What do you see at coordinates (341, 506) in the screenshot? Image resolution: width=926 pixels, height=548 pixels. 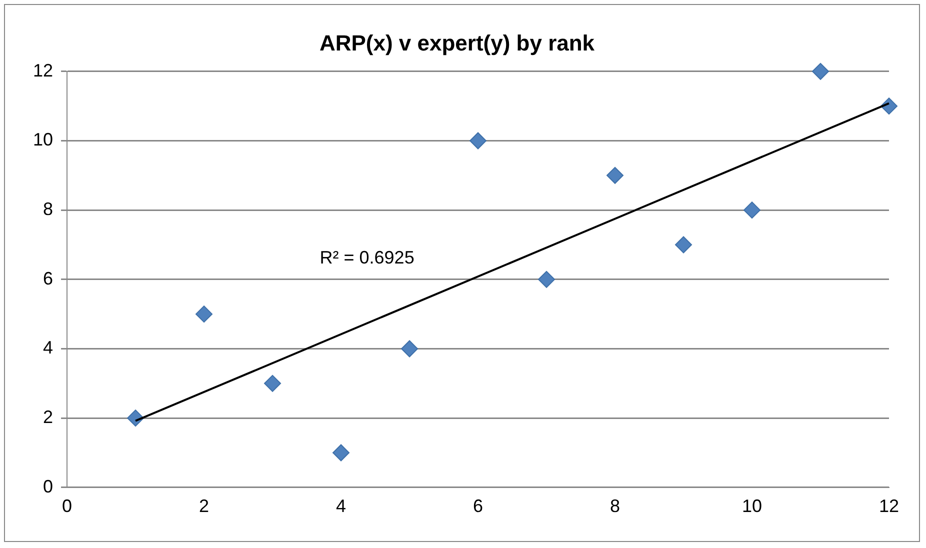 I see `x-tick-label: 4` at bounding box center [341, 506].